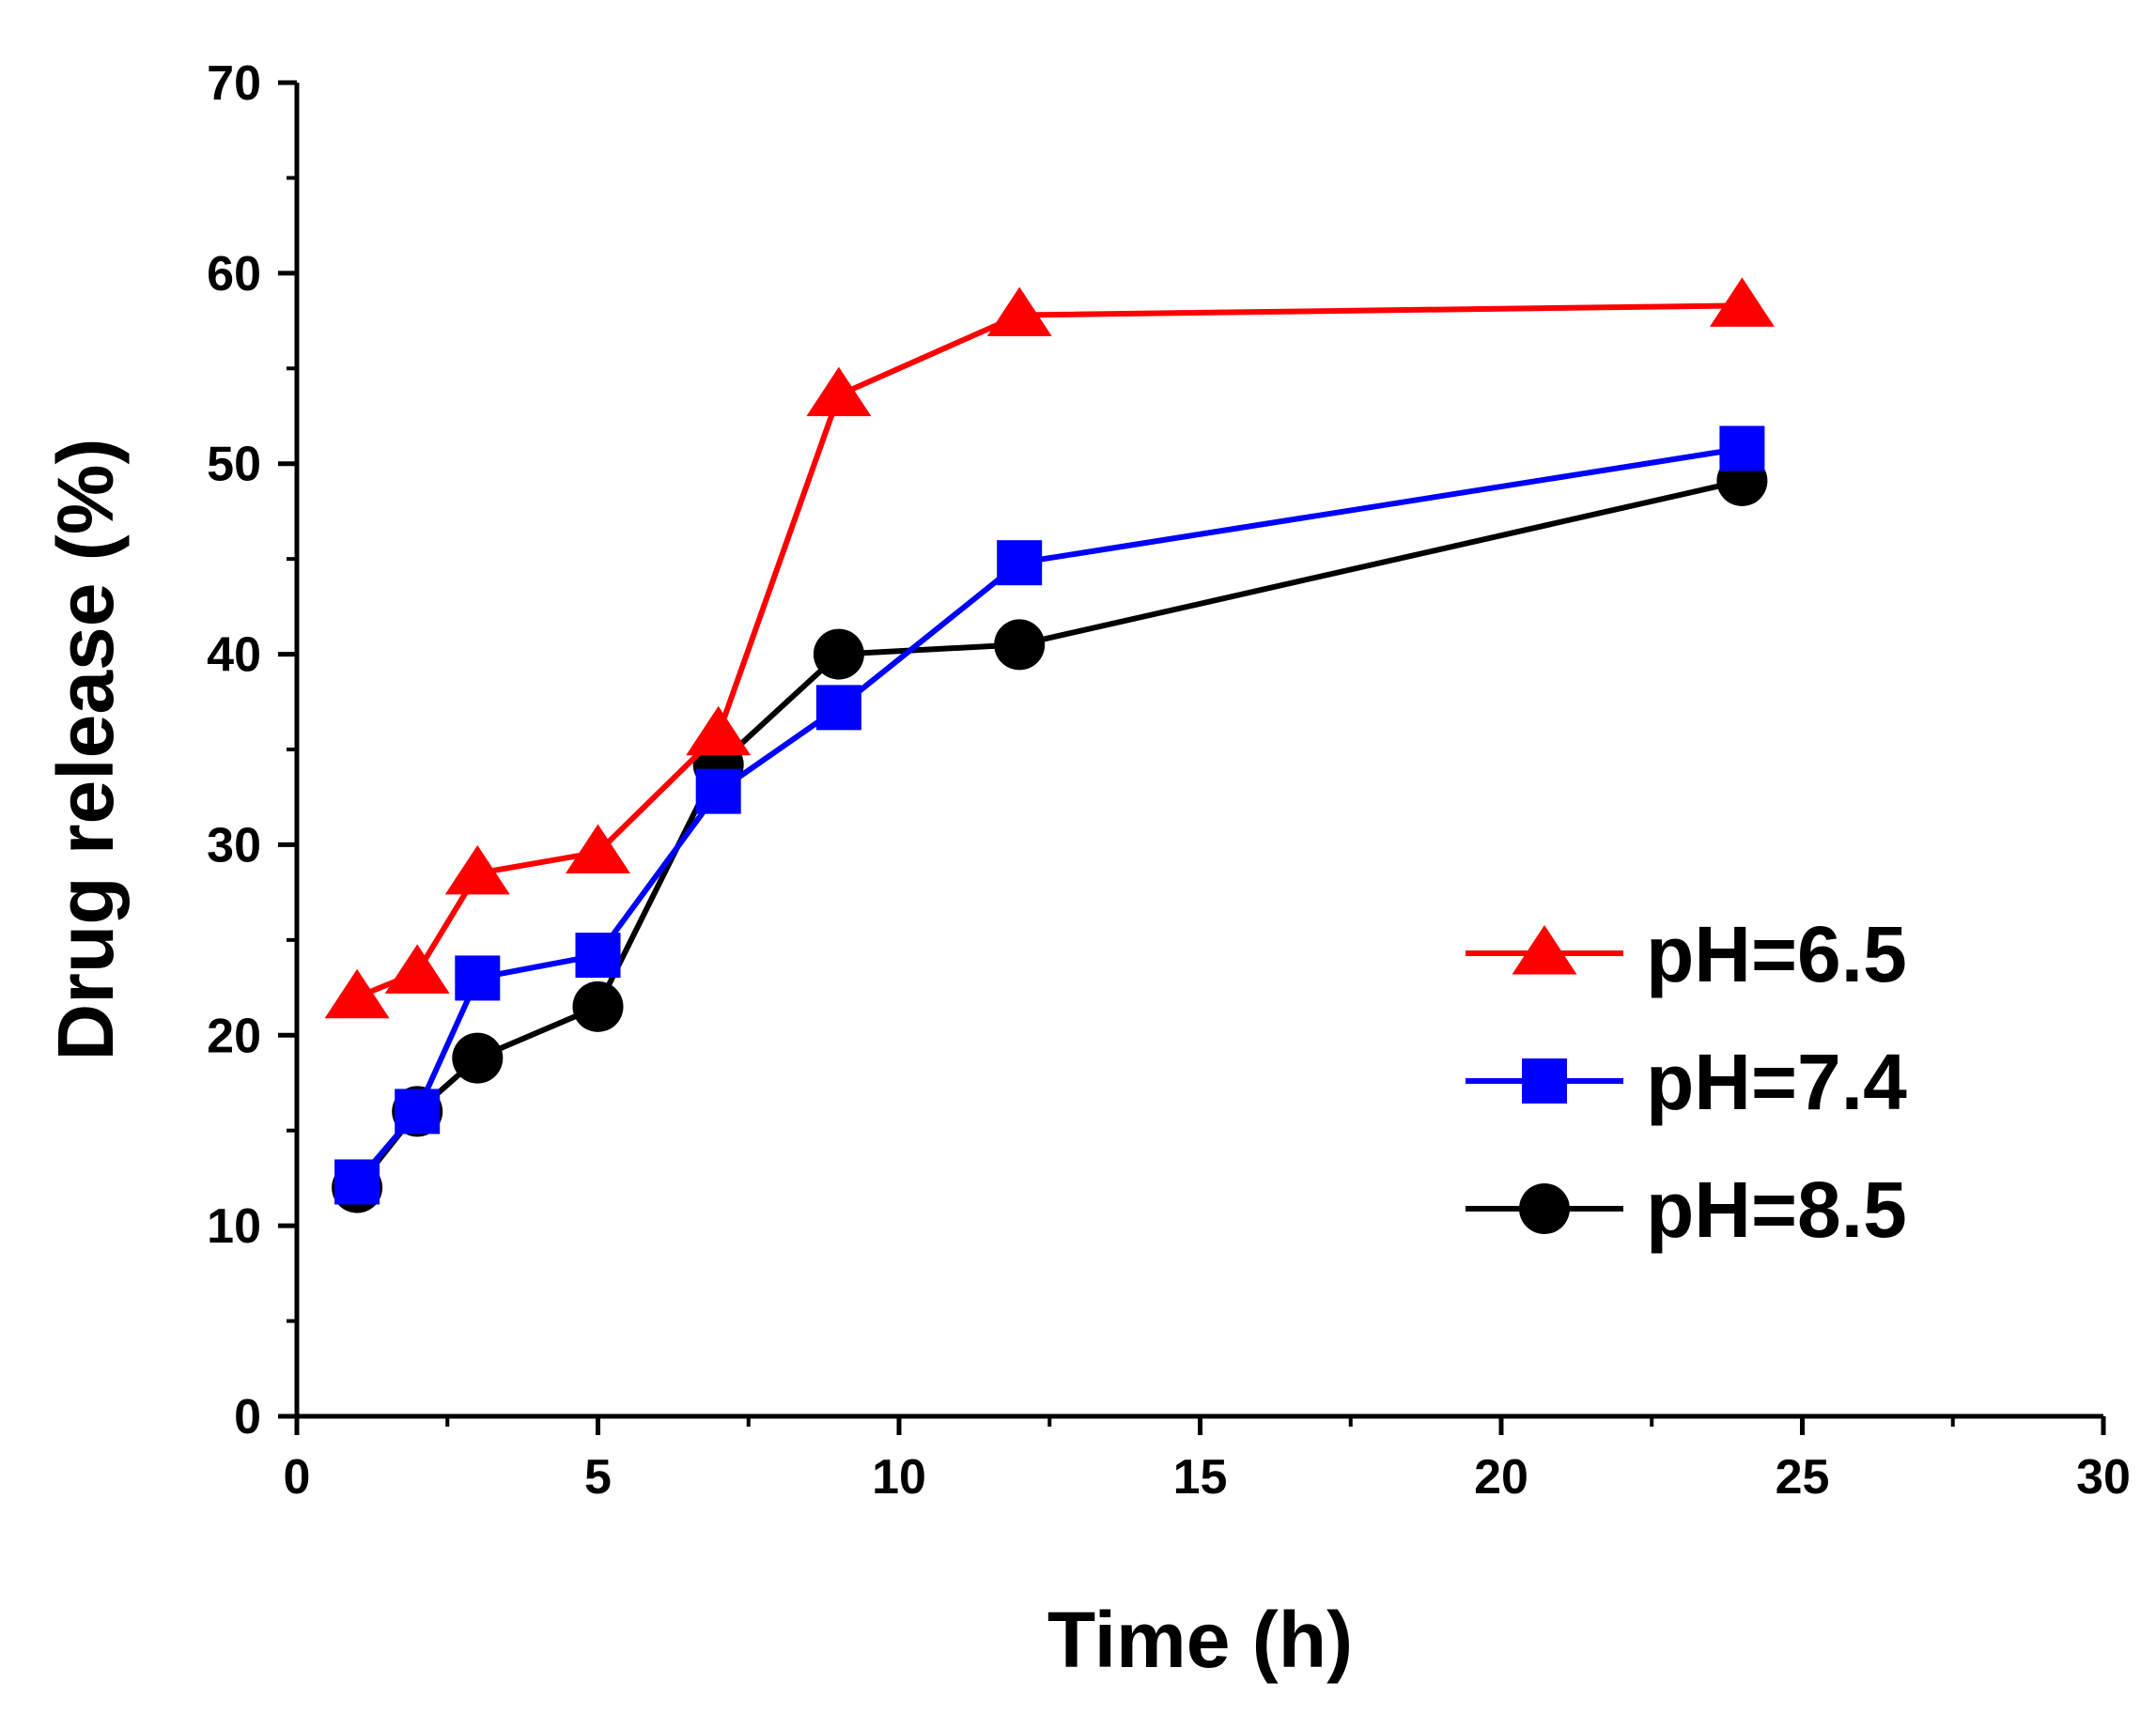 The height and width of the screenshot is (1714, 2156). Describe the element at coordinates (1545, 1081) in the screenshot. I see `legend-marker-square` at that location.